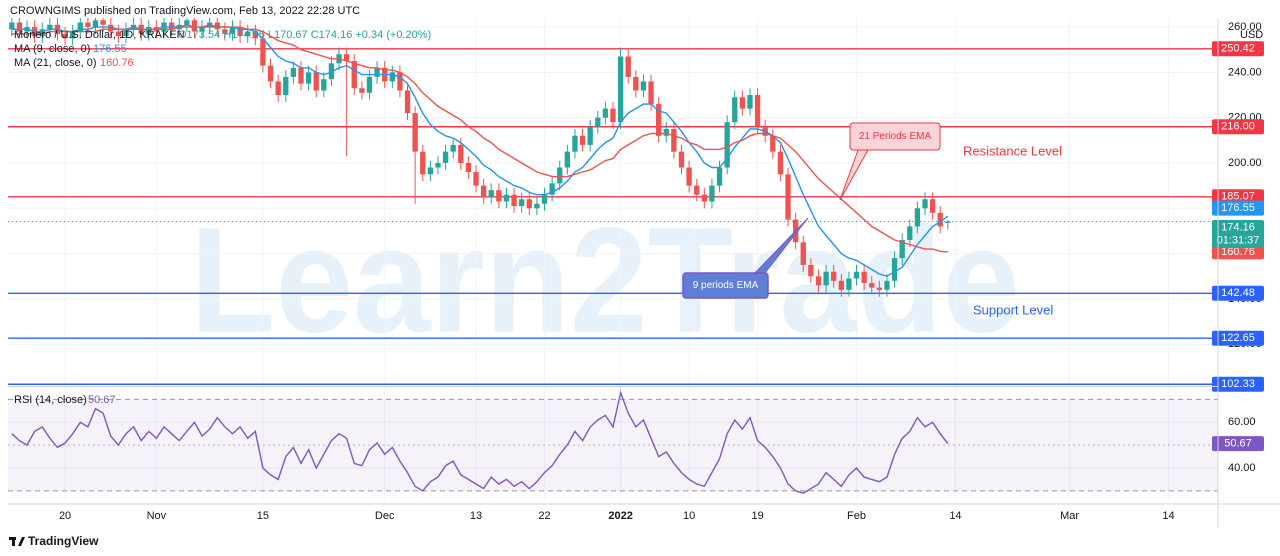 The width and height of the screenshot is (1280, 556). Describe the element at coordinates (955, 516) in the screenshot. I see `x-tick-label: 14` at that location.